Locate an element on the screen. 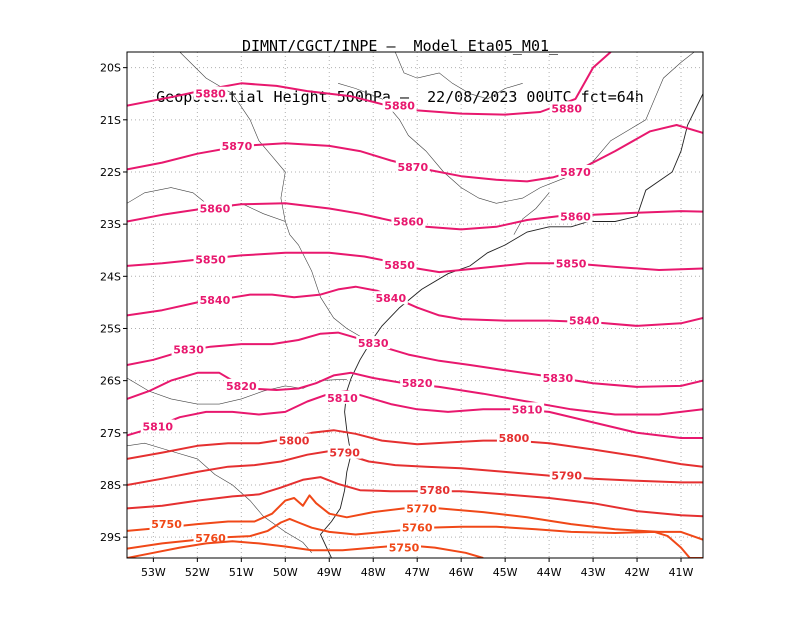 This screenshot has width=800, height=618. lon-tick-label: 46W is located at coordinates (461, 572).